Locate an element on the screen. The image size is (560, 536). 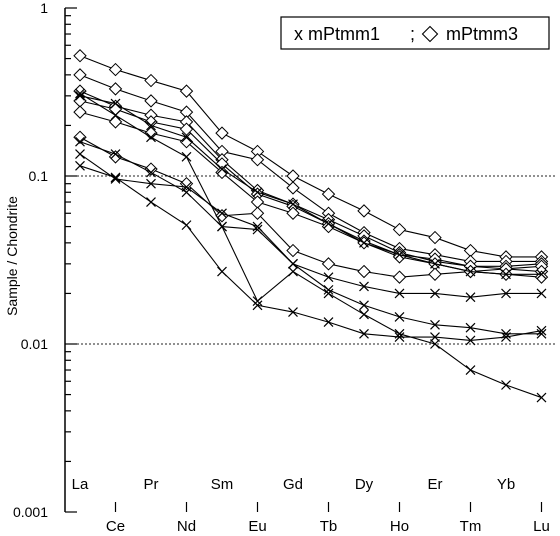
legend-entry-diamond: mPtmm3 is located at coordinates (482, 34).